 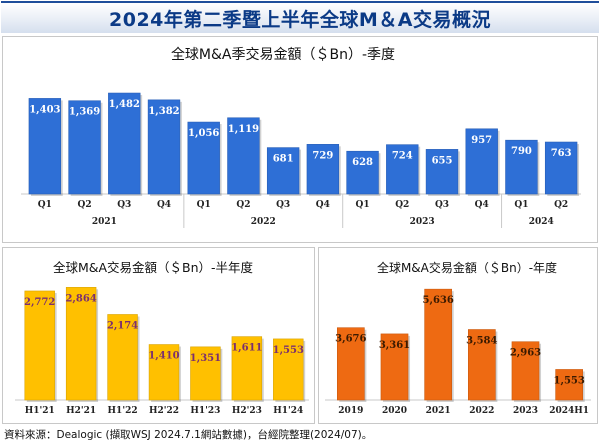 What do you see at coordinates (39, 302) in the screenshot?
I see `half-data-label: 2,772` at bounding box center [39, 302].